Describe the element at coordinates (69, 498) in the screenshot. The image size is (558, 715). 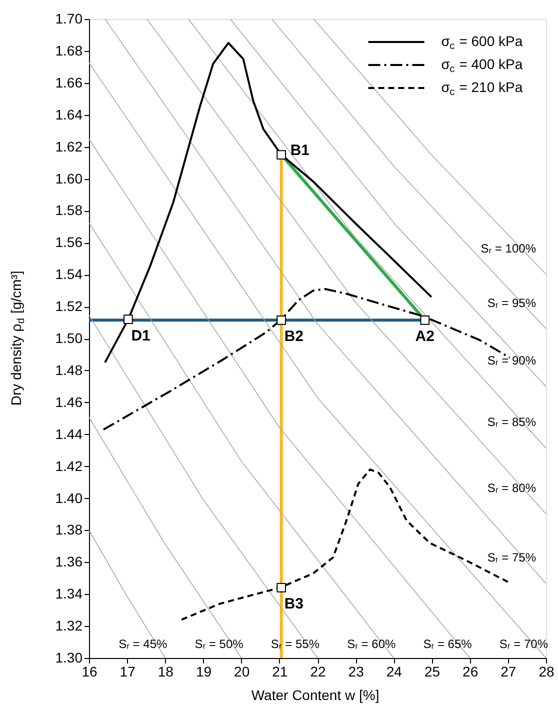
I see `y-tick-label: 1.40` at that location.